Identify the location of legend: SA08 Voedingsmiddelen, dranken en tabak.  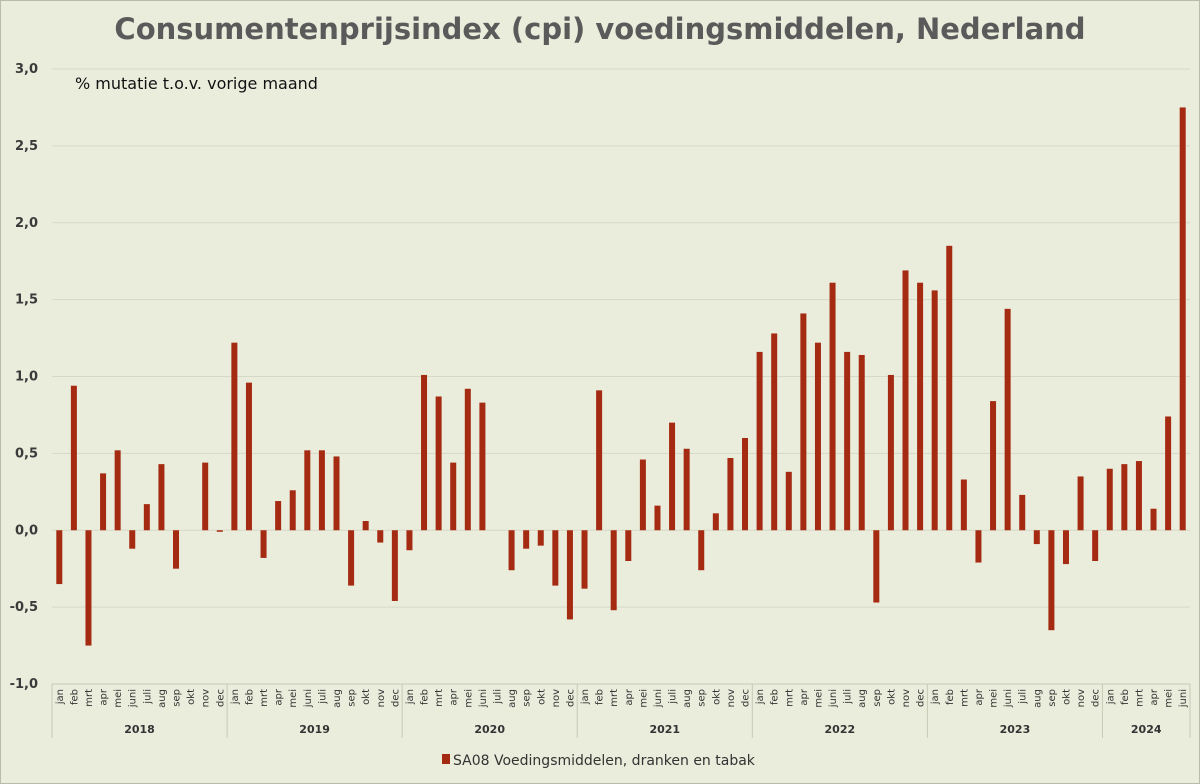
(599, 761).